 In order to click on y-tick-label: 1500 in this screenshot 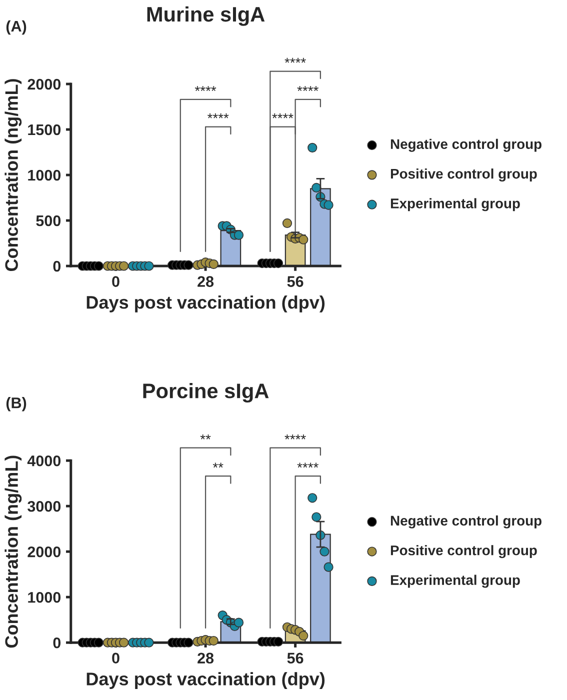, I will do `click(44, 130)`.